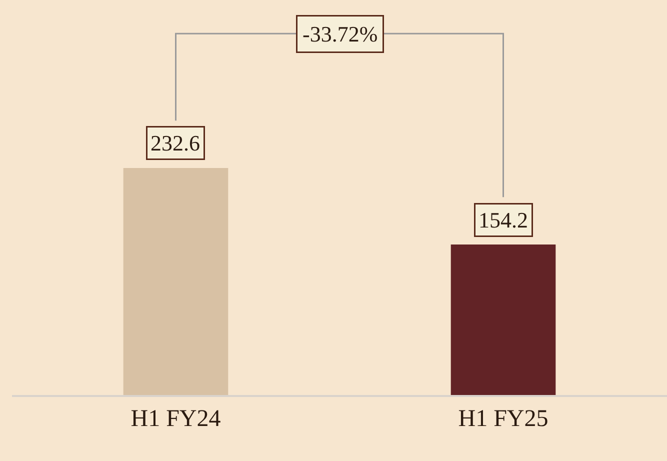  Describe the element at coordinates (503, 220) in the screenshot. I see `data-label: 154.2` at that location.